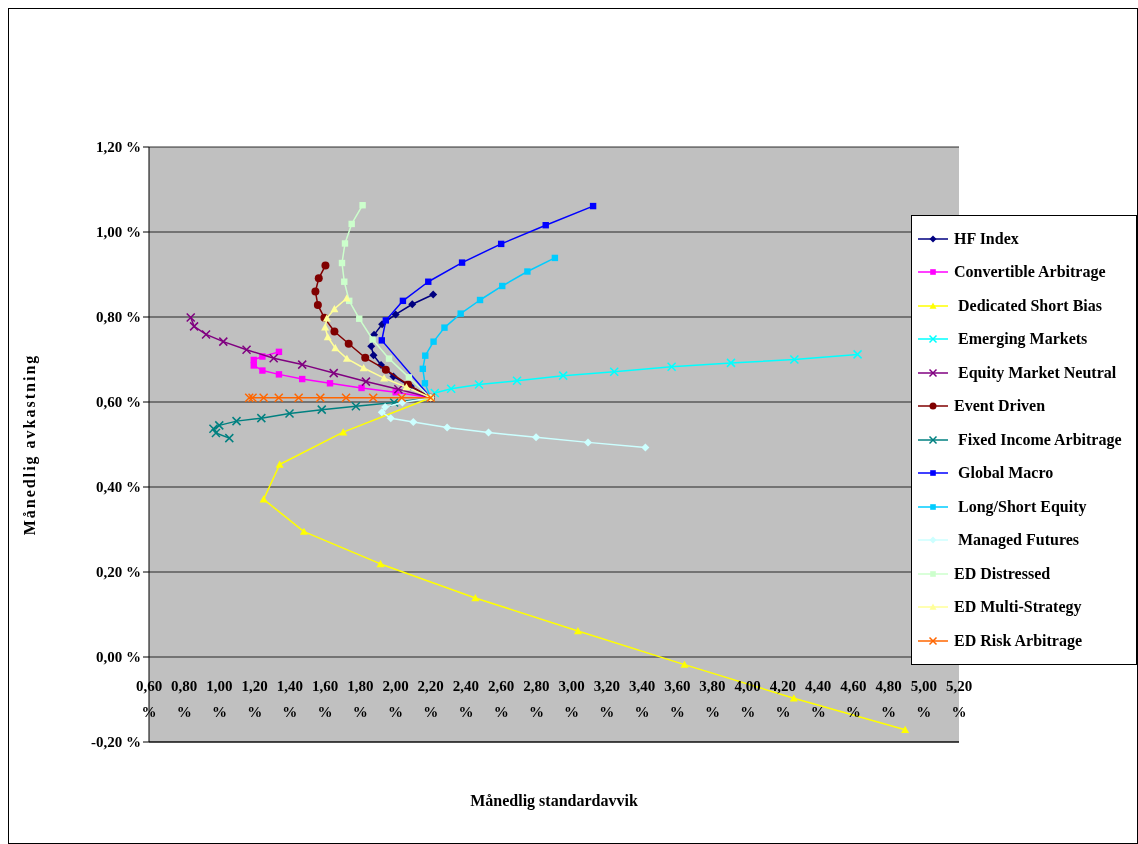  Describe the element at coordinates (1000, 406) in the screenshot. I see `legend-label: Event Driven` at that location.